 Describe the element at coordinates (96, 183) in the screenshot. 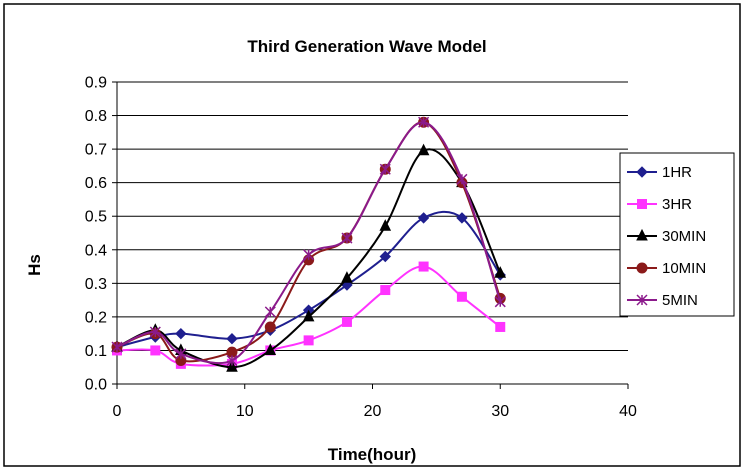

I see `y-tick-label: 0.6` at that location.